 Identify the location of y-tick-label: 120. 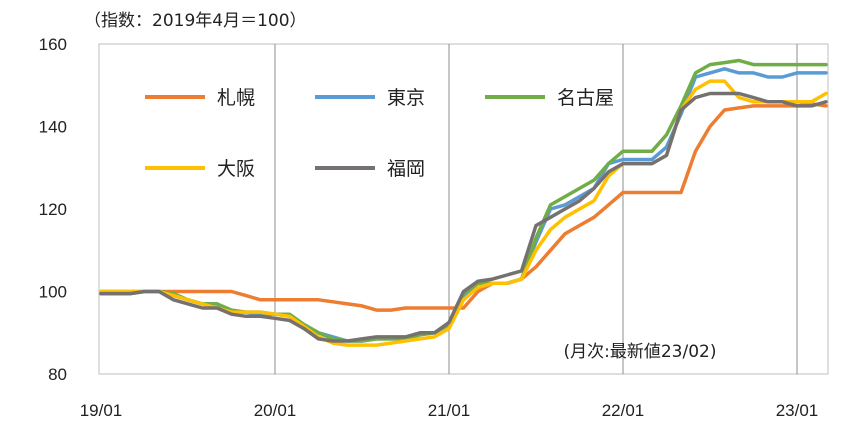
(53, 209).